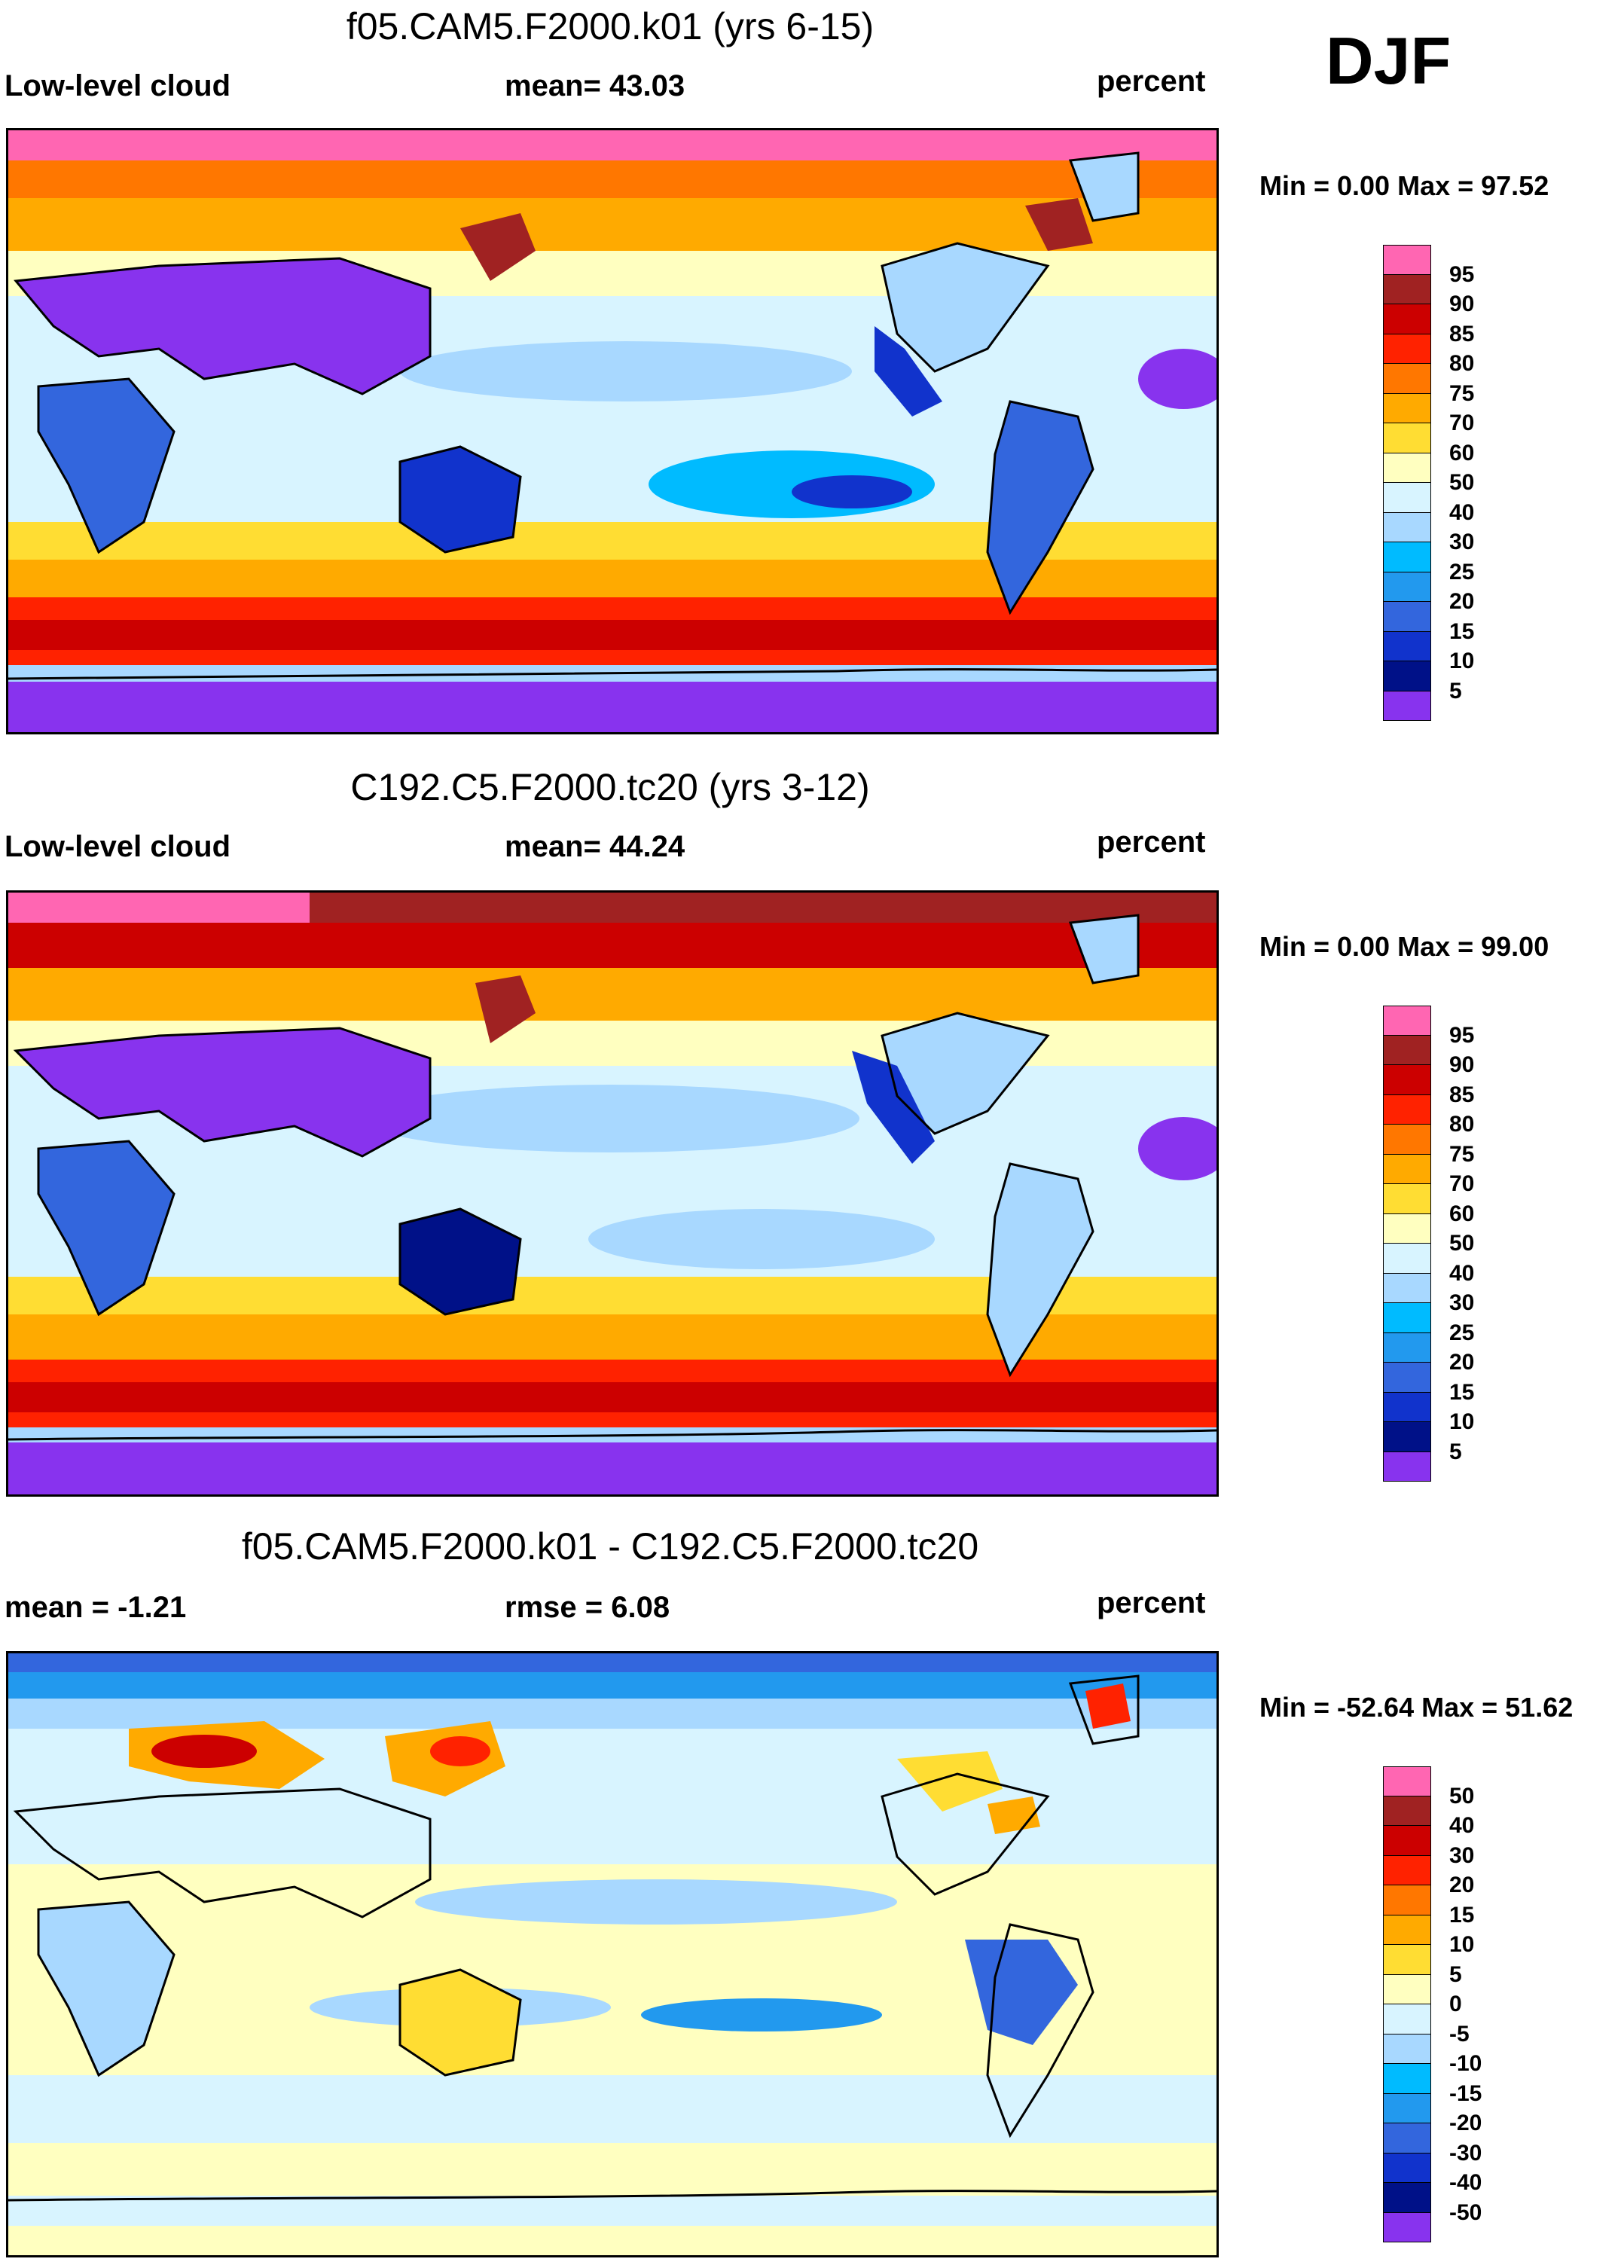  I want to click on colorbar-label: 95, so click(1462, 274).